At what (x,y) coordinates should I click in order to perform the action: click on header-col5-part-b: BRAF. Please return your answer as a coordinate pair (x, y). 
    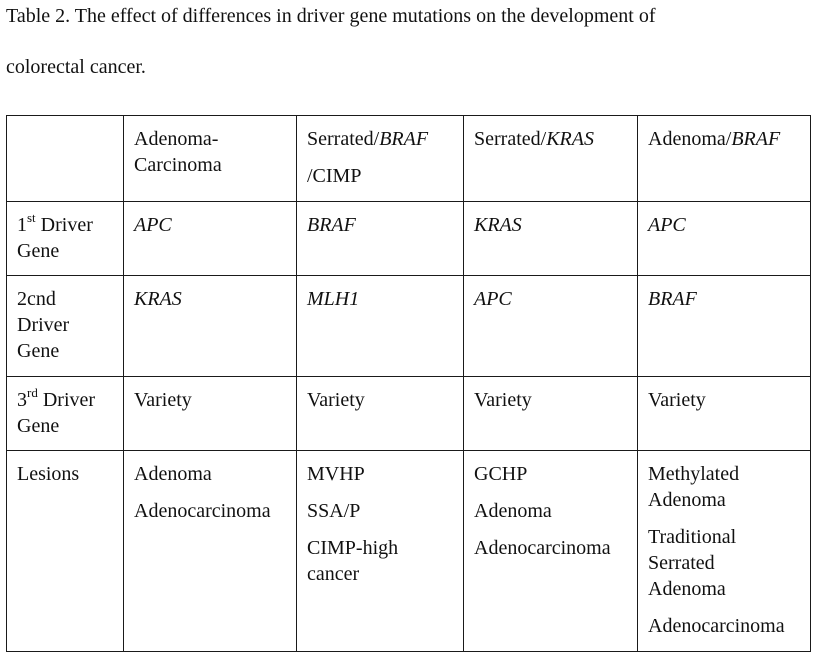
    Looking at the image, I should click on (756, 139).